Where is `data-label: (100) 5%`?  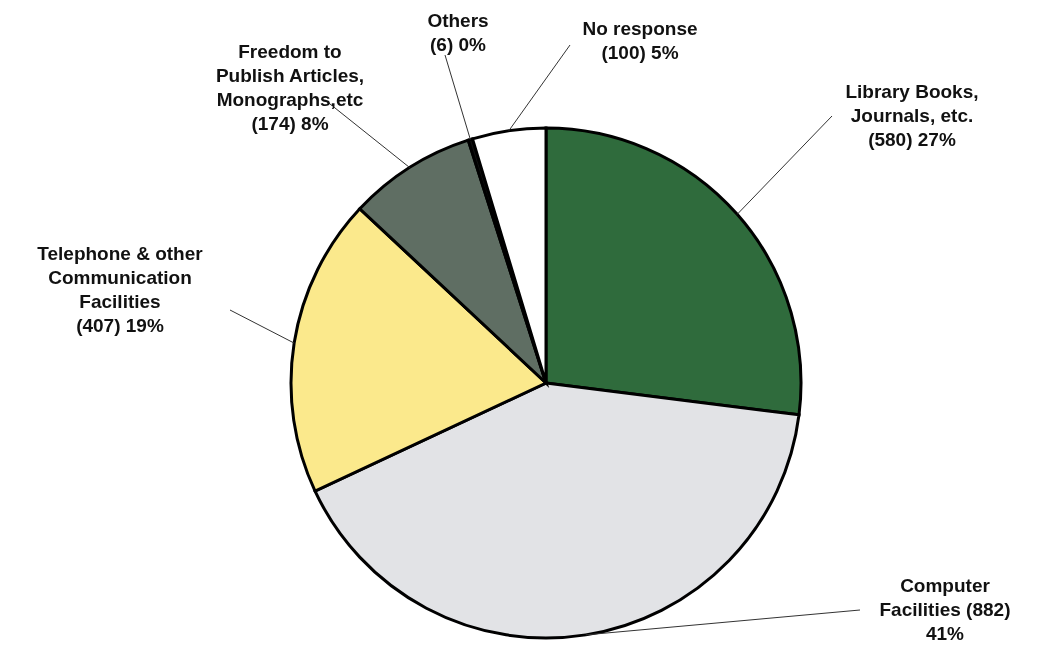 data-label: (100) 5% is located at coordinates (640, 52).